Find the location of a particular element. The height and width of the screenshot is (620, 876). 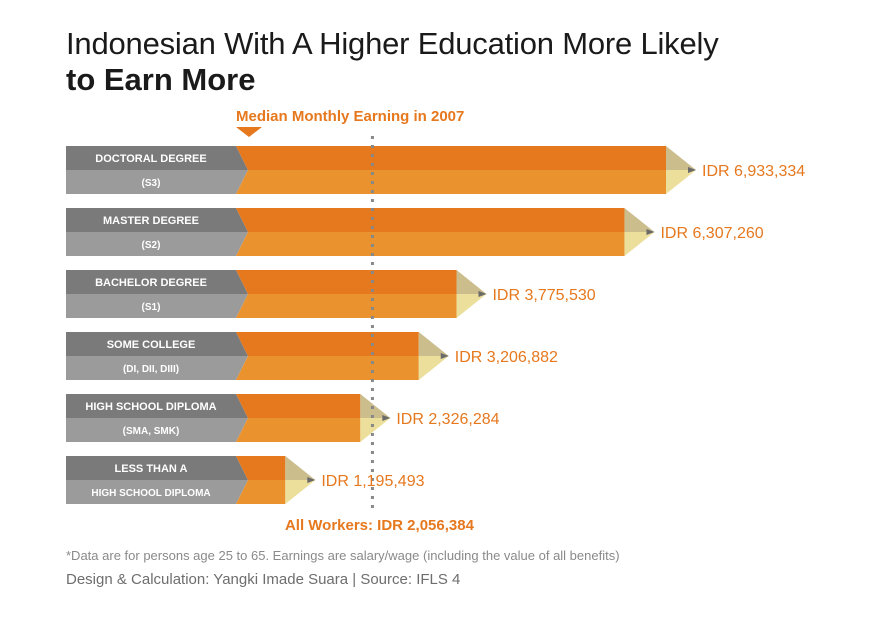

category-label-line-2: HIGH SCHOOL DIPLOMA is located at coordinates (150, 493).